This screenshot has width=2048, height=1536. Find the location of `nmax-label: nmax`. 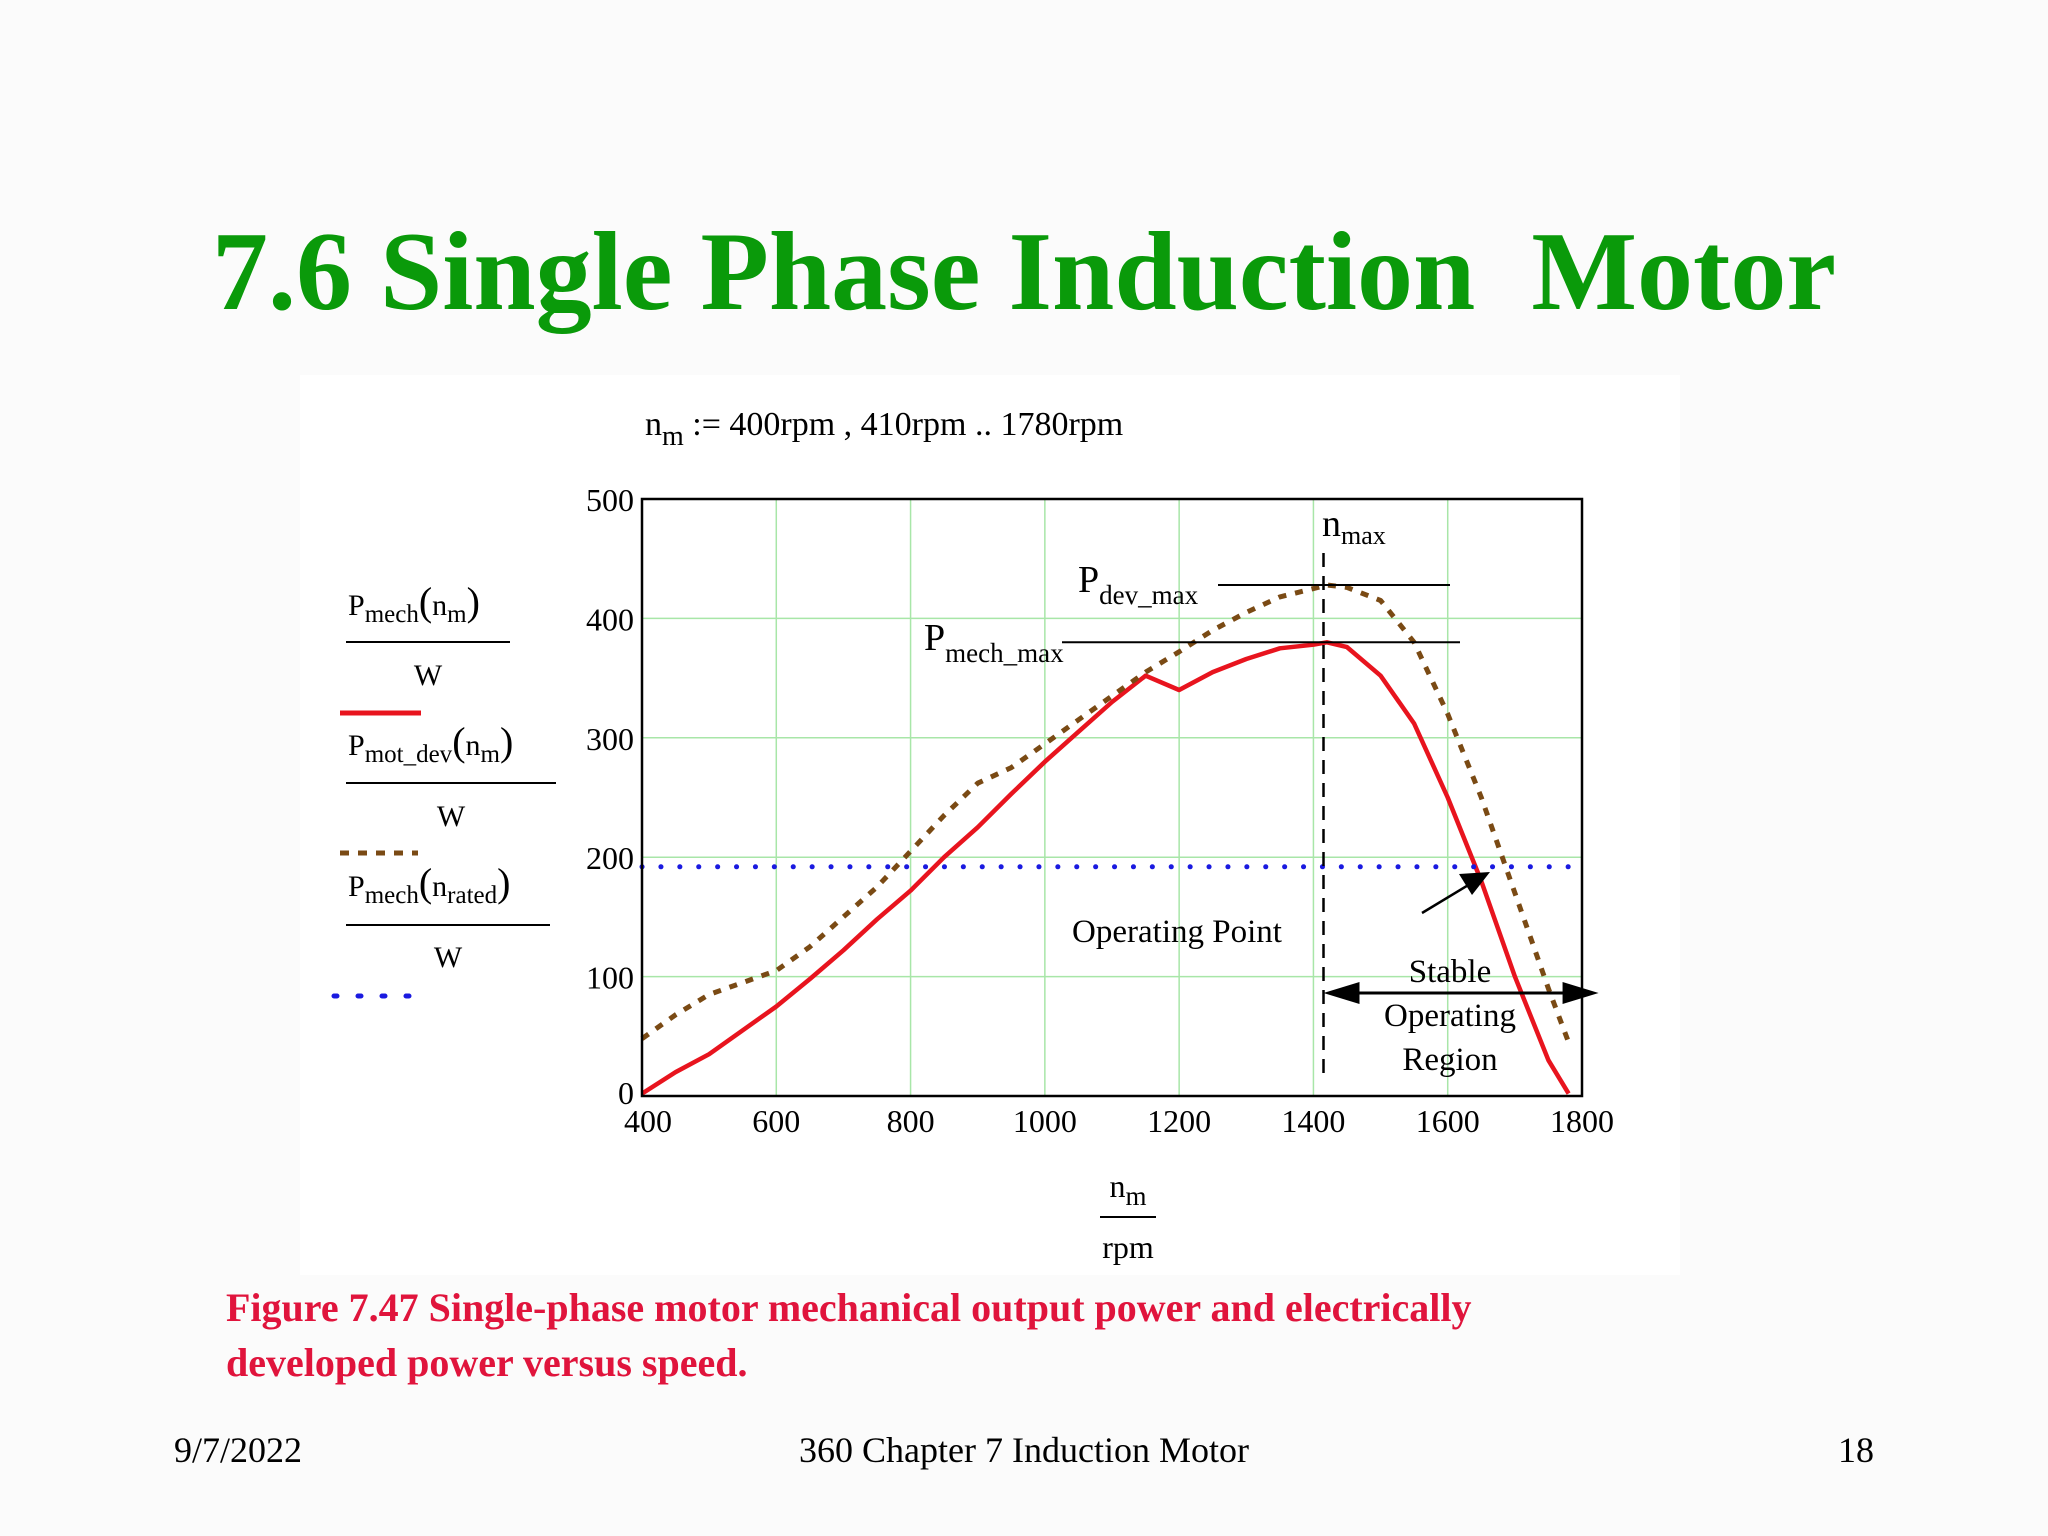

nmax-label: nmax is located at coordinates (1354, 526).